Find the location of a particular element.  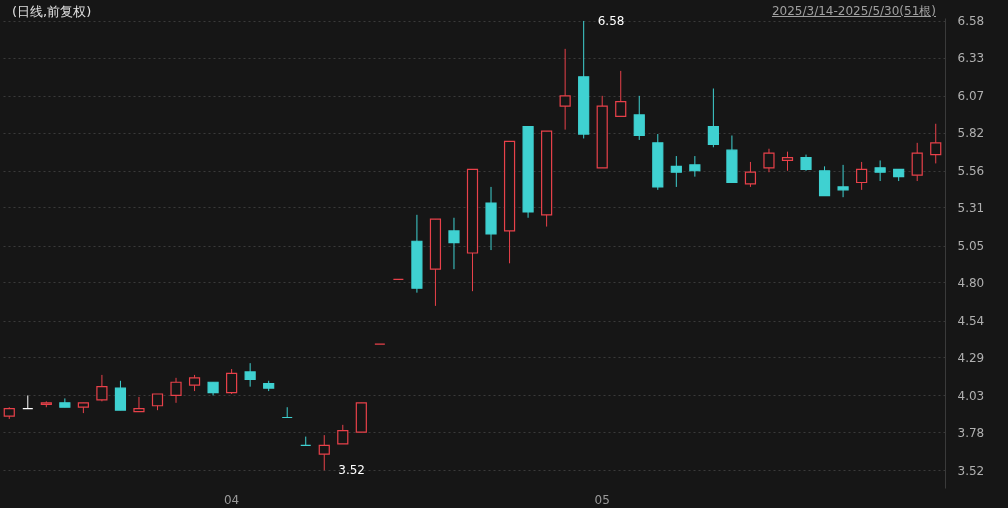

y-tick-label: 4.03 is located at coordinates (971, 395).